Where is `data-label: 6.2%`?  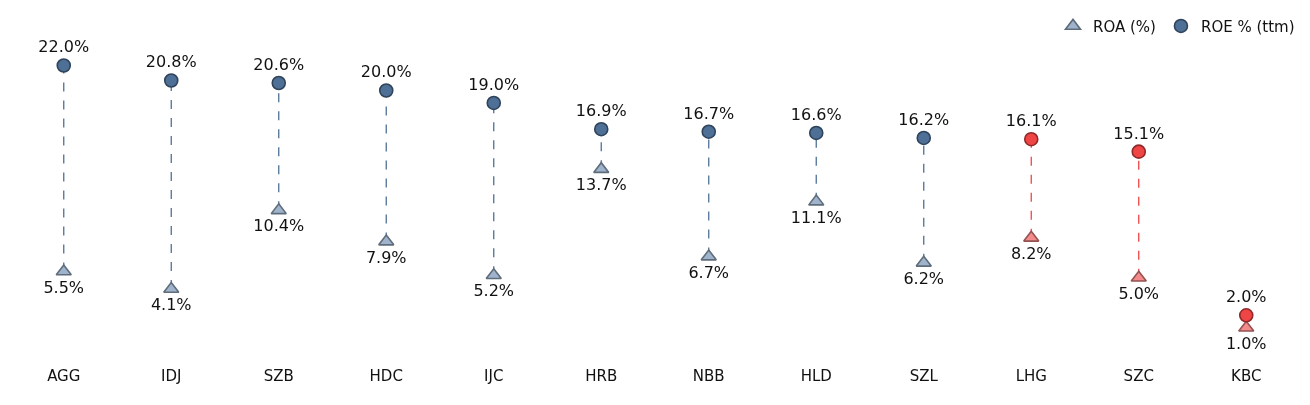
data-label: 6.2% is located at coordinates (924, 278).